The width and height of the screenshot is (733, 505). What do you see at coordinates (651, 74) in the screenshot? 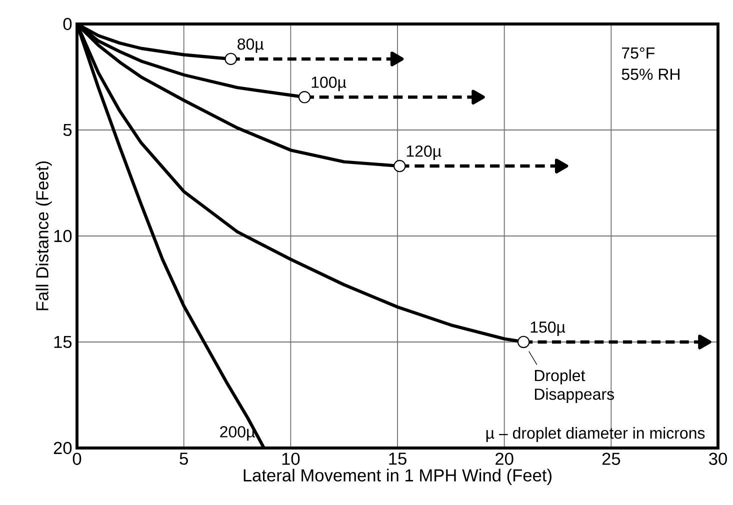
I see `annotation: 55% RH` at bounding box center [651, 74].